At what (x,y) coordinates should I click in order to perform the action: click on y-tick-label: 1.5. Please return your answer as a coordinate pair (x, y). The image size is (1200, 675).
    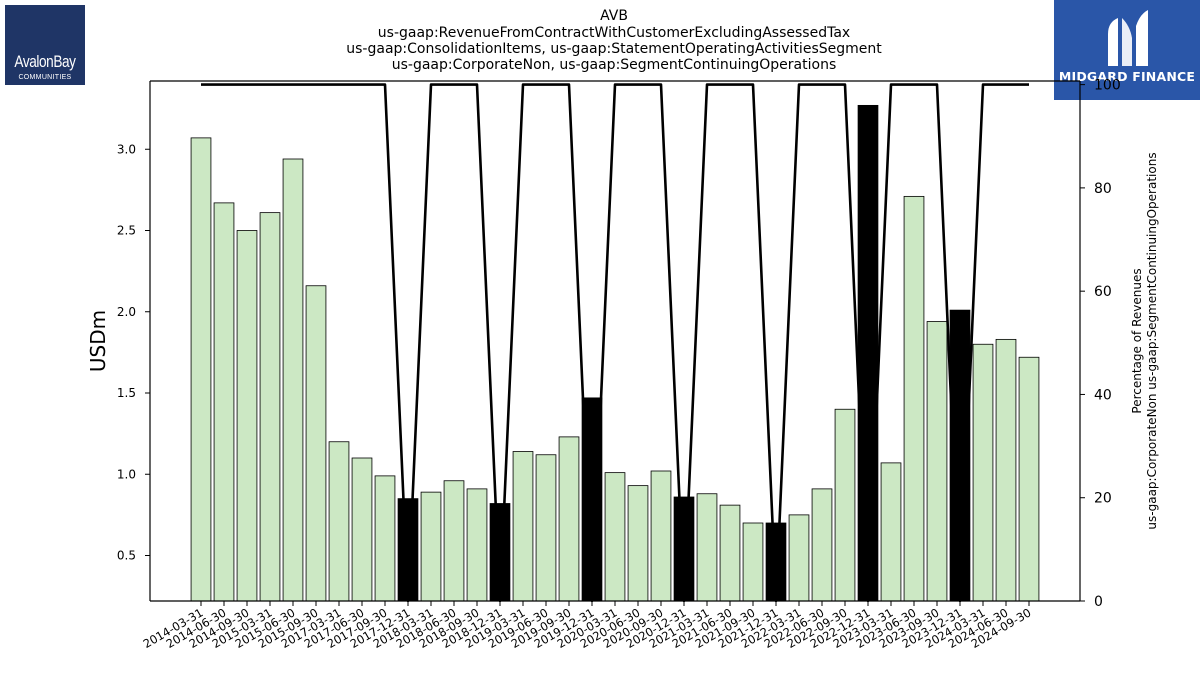
    Looking at the image, I should click on (126, 393).